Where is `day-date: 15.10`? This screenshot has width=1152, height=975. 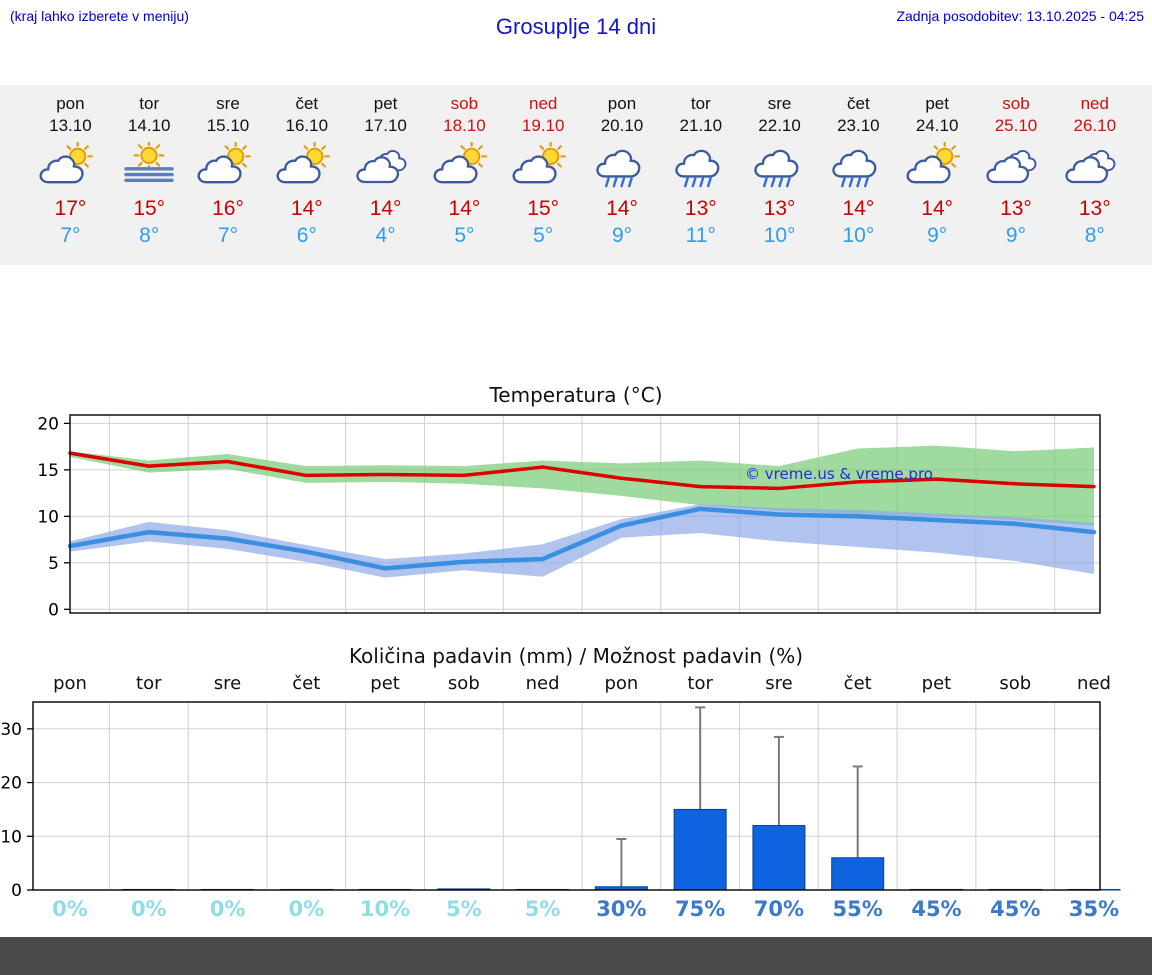
day-date: 15.10 is located at coordinates (228, 126).